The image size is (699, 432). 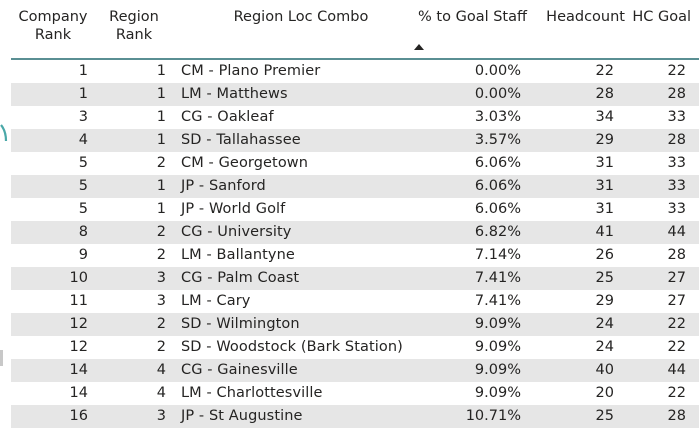 What do you see at coordinates (242, 416) in the screenshot?
I see `cell-region-loc-combo: JP - St Augustine` at bounding box center [242, 416].